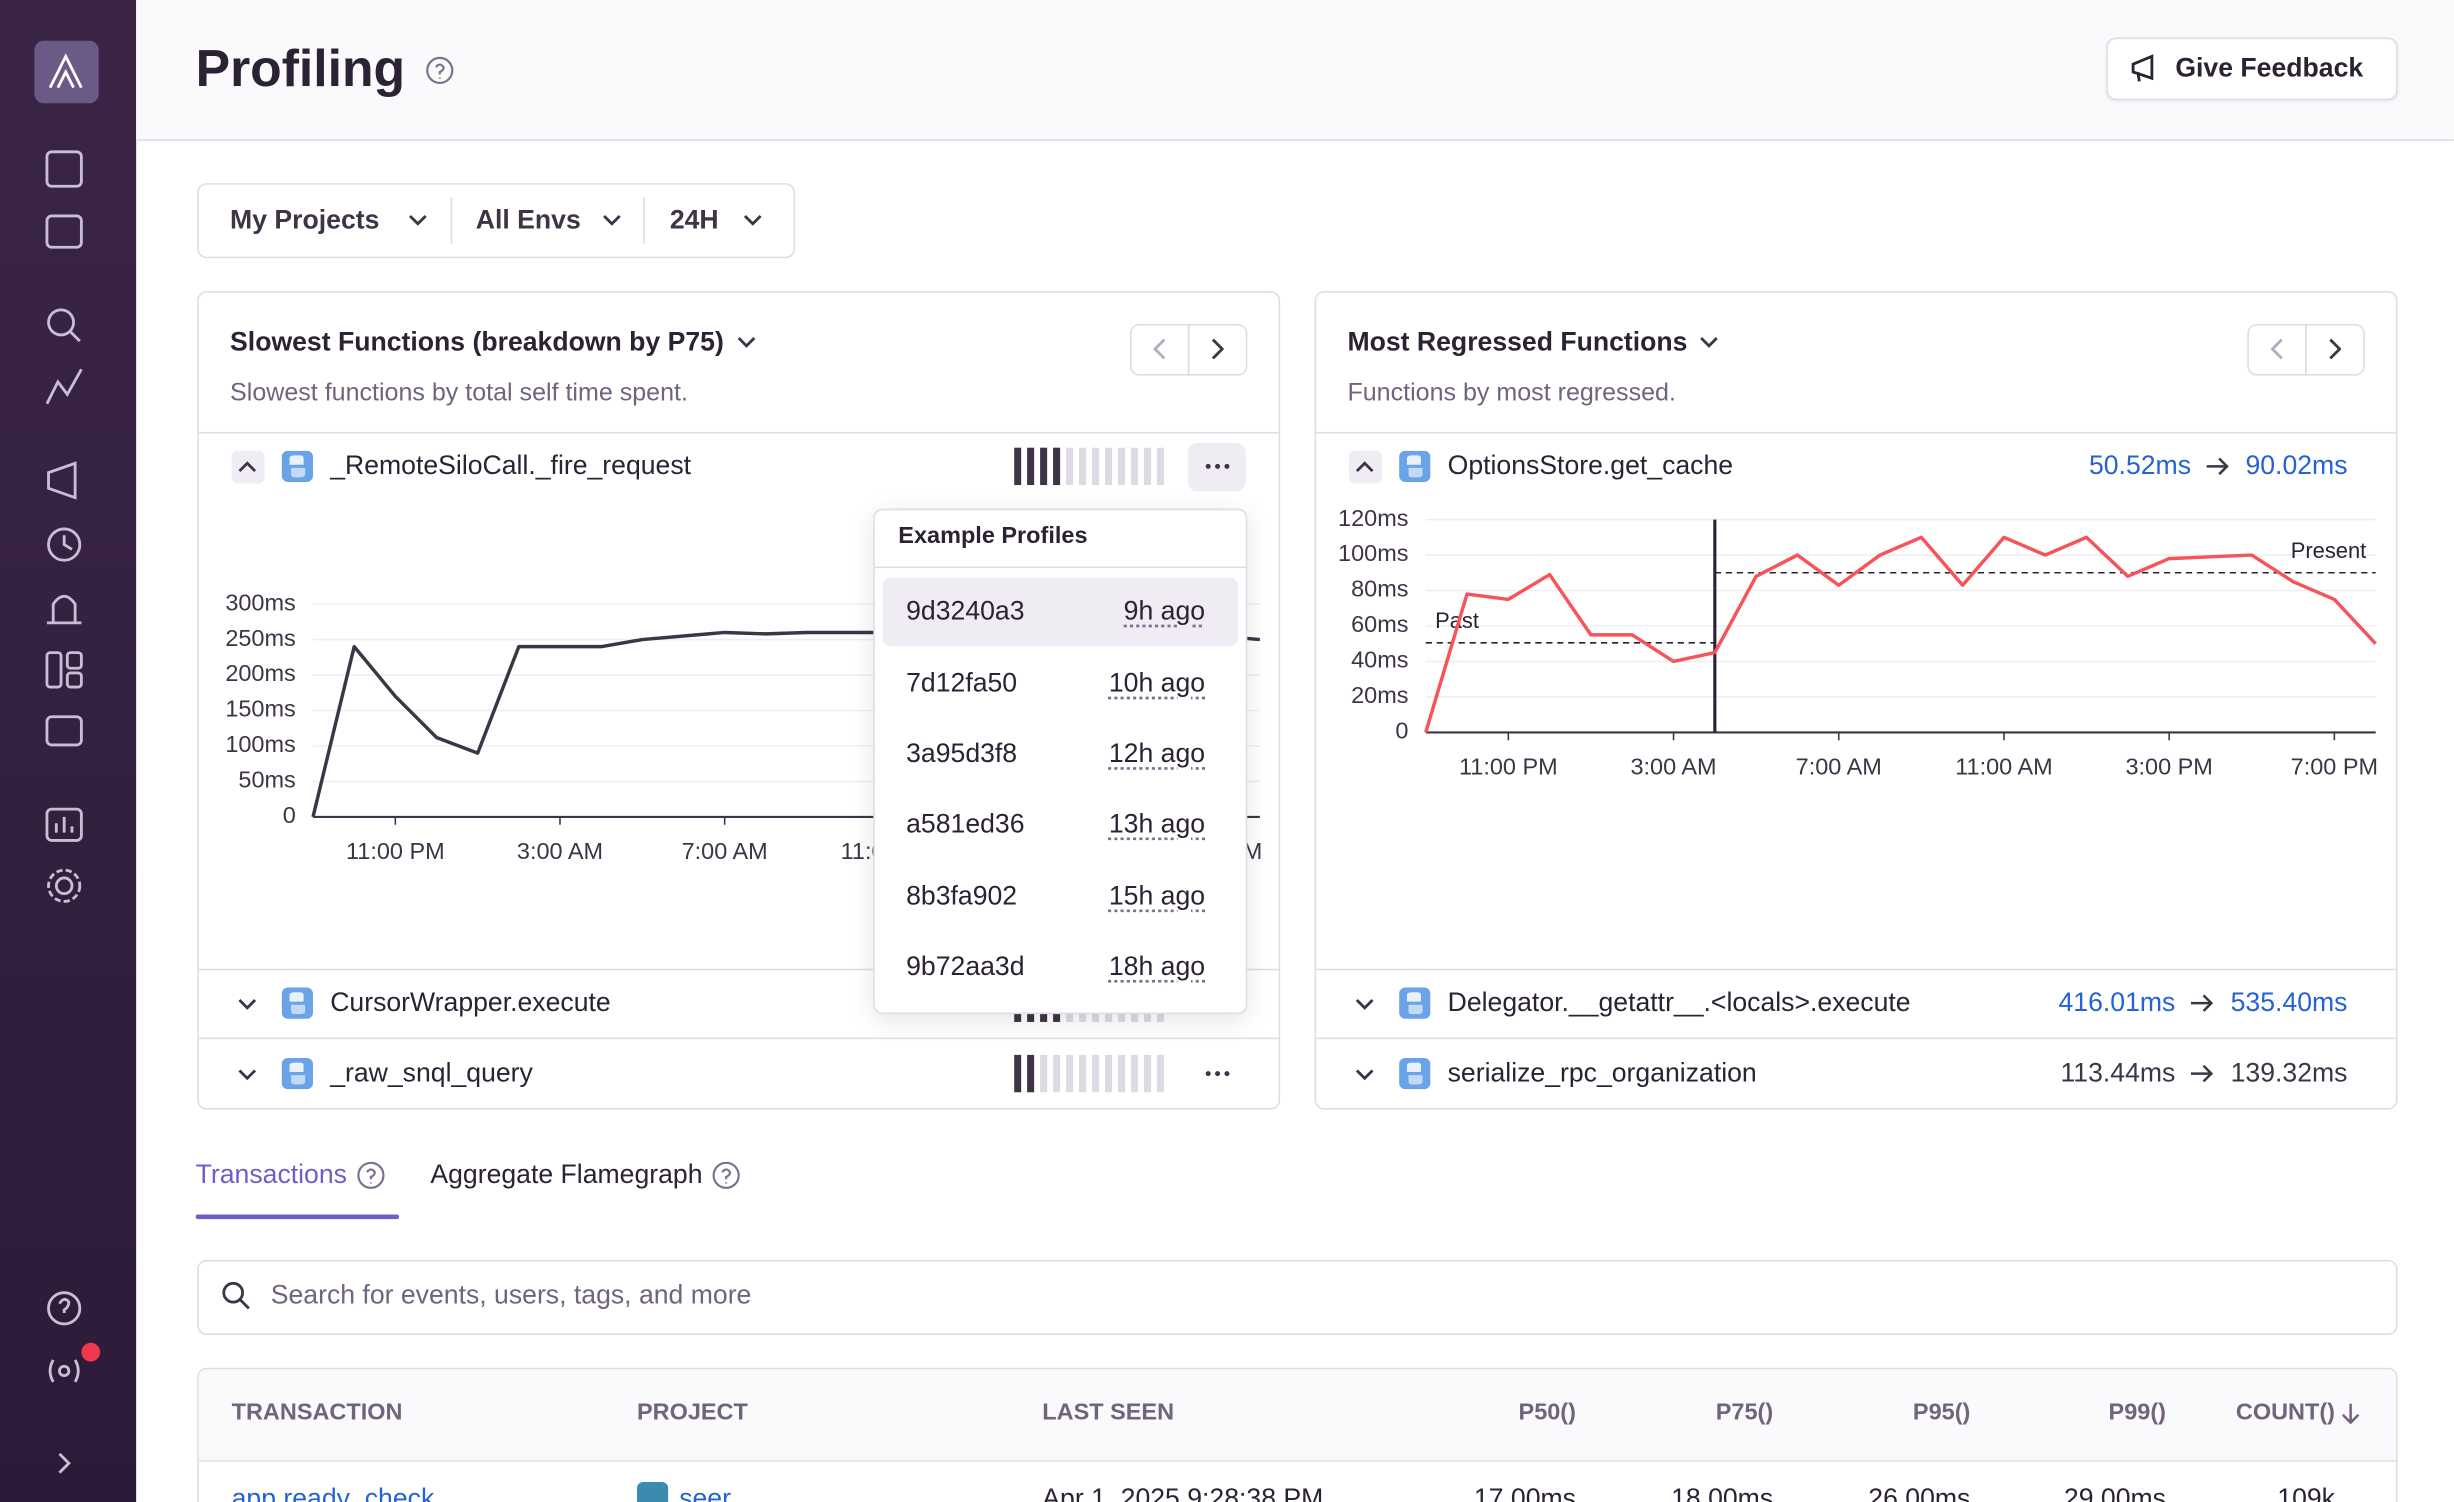 The width and height of the screenshot is (2454, 1502). What do you see at coordinates (260, 673) in the screenshot?
I see `y-tick-label: 200ms` at bounding box center [260, 673].